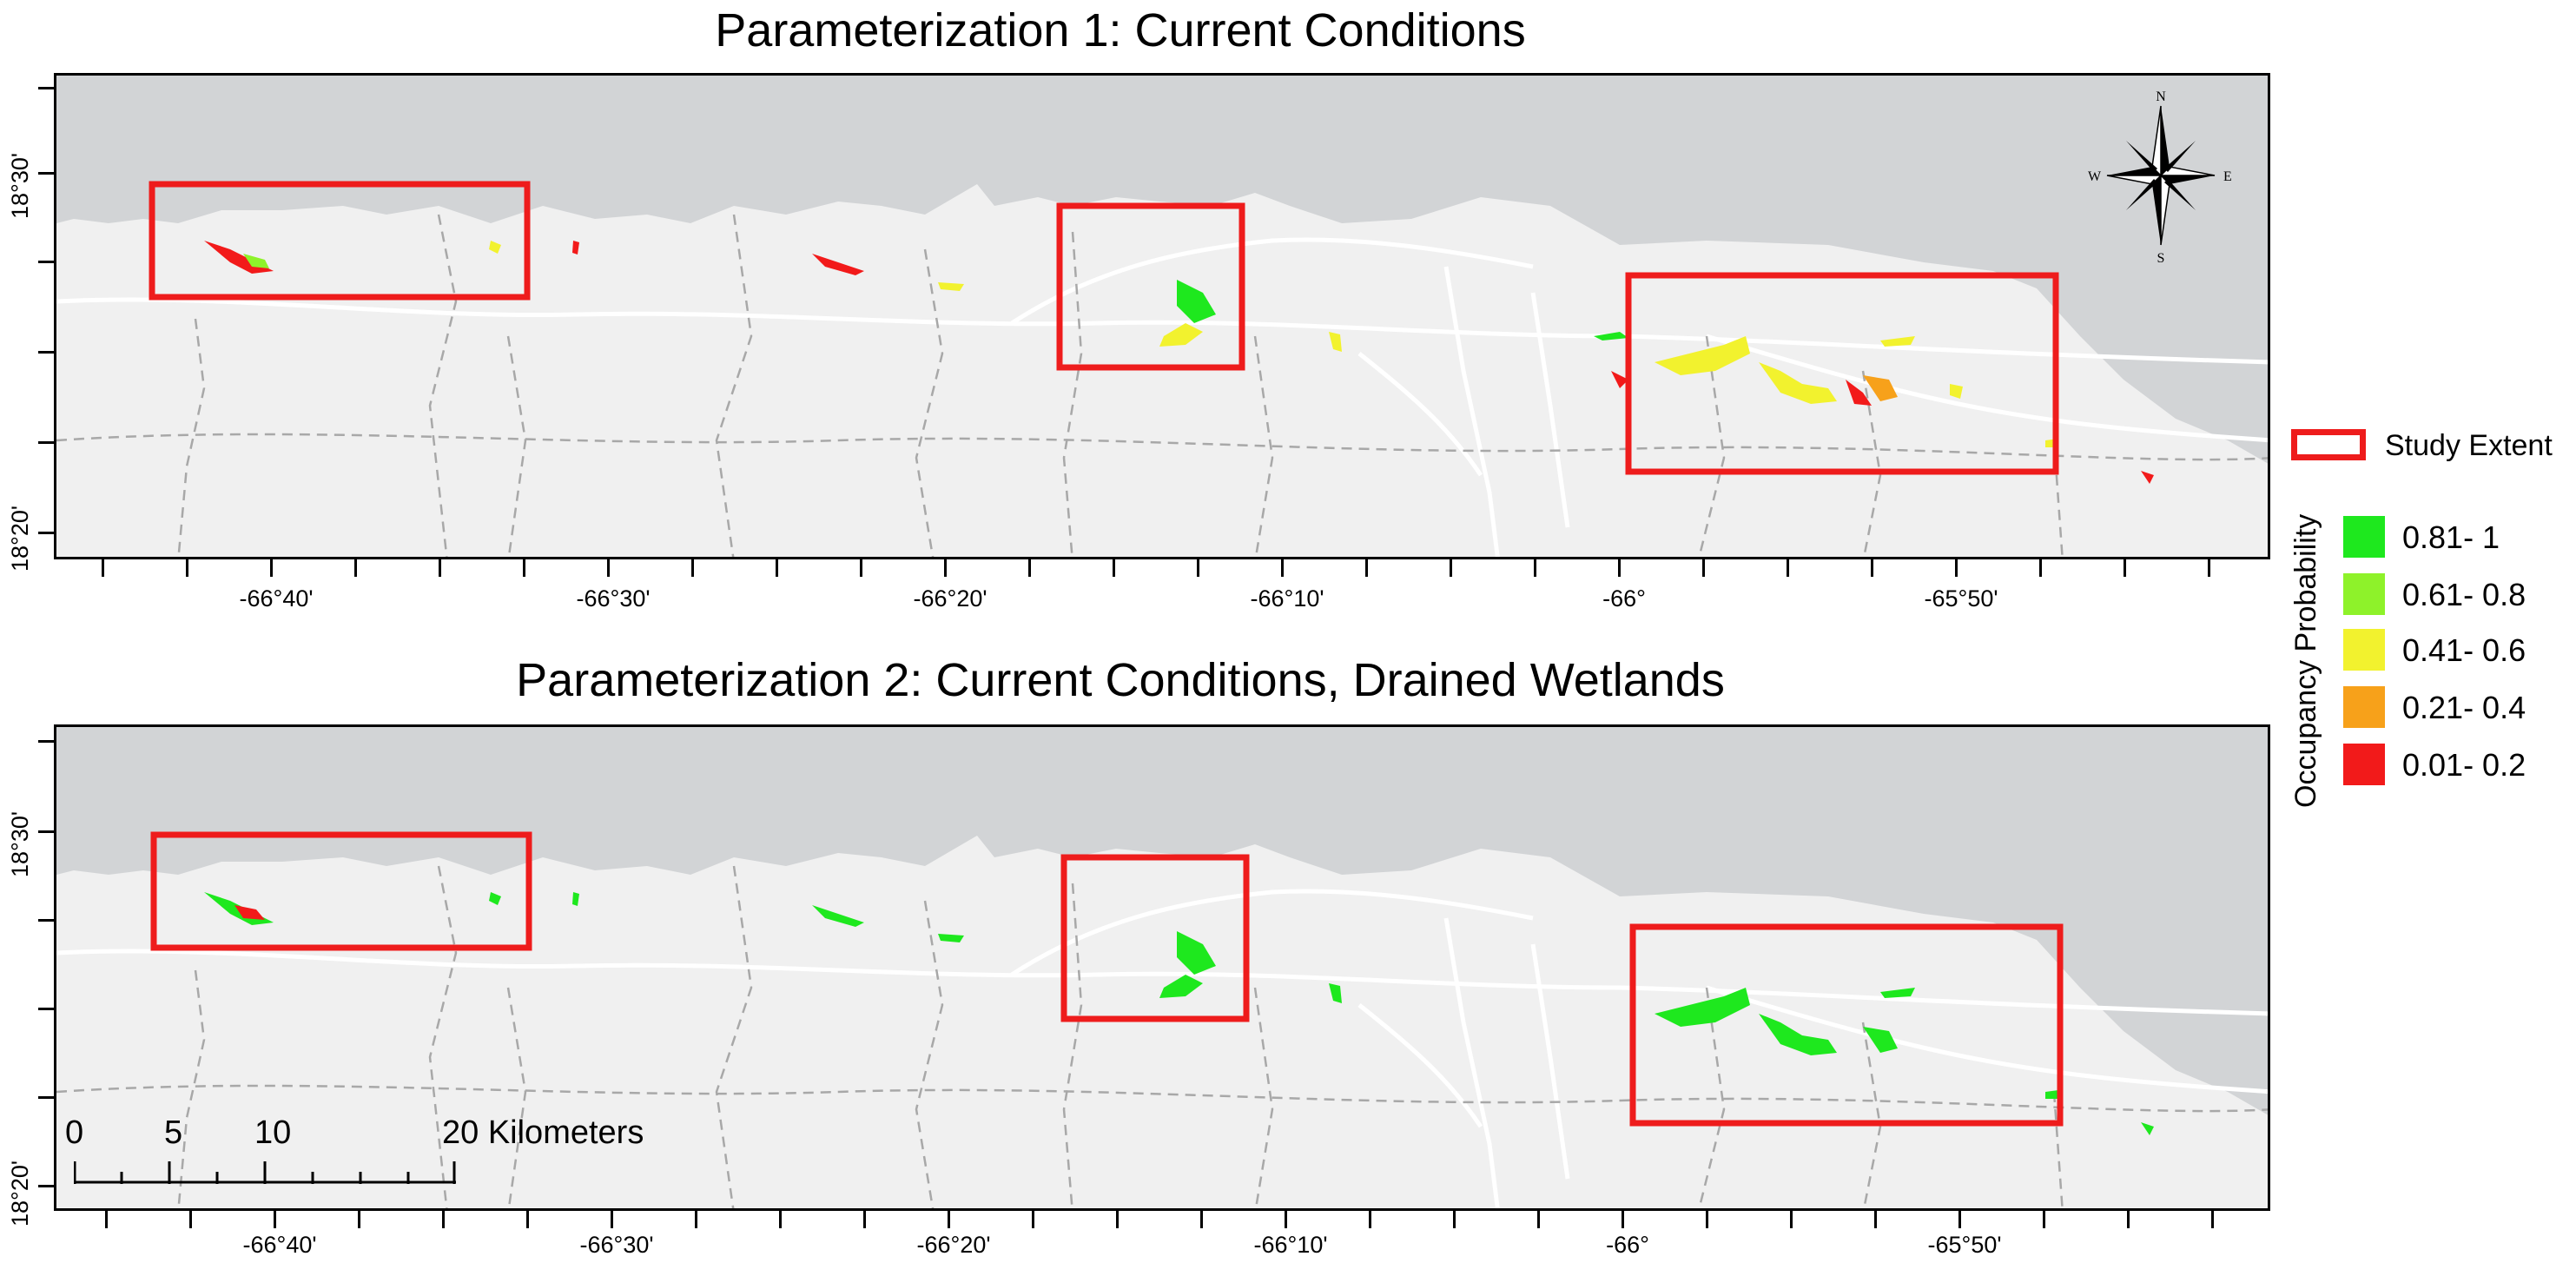 Image resolution: width=2576 pixels, height=1263 pixels. I want to click on scale-label-5: 5, so click(174, 1132).